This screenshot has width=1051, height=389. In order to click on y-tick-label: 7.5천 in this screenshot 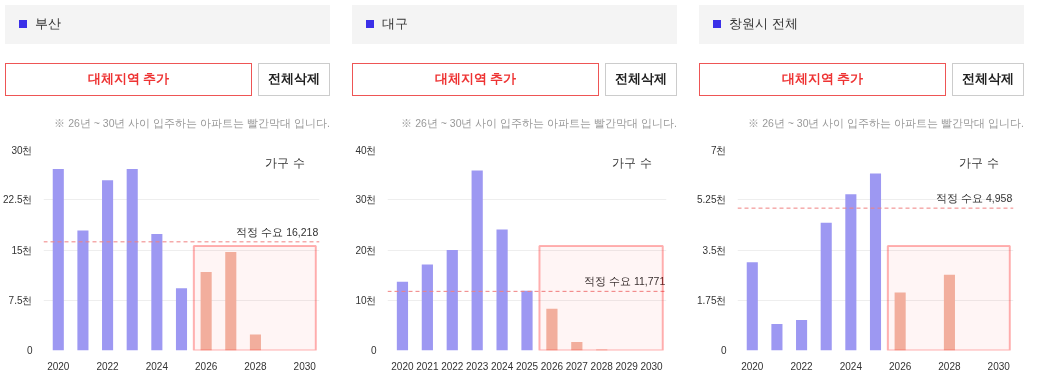, I will do `click(20, 300)`.